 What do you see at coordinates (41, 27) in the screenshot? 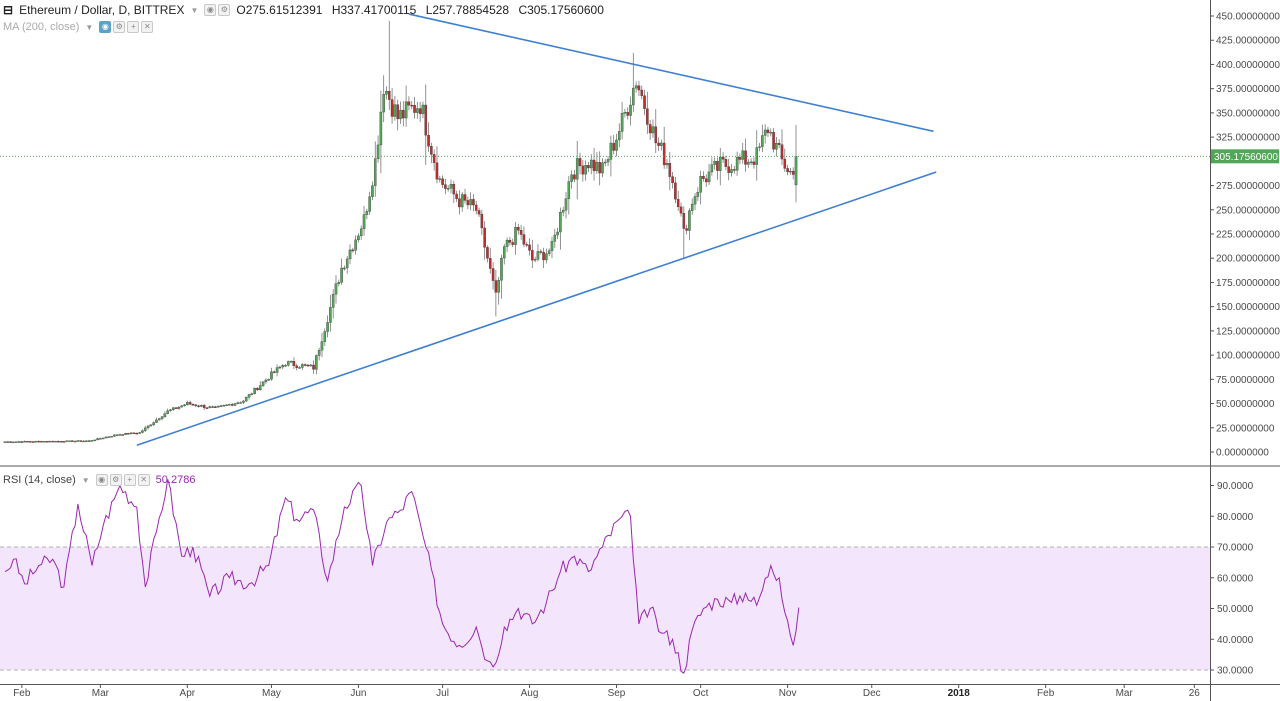
I see `ma-label: MA (200, close)` at bounding box center [41, 27].